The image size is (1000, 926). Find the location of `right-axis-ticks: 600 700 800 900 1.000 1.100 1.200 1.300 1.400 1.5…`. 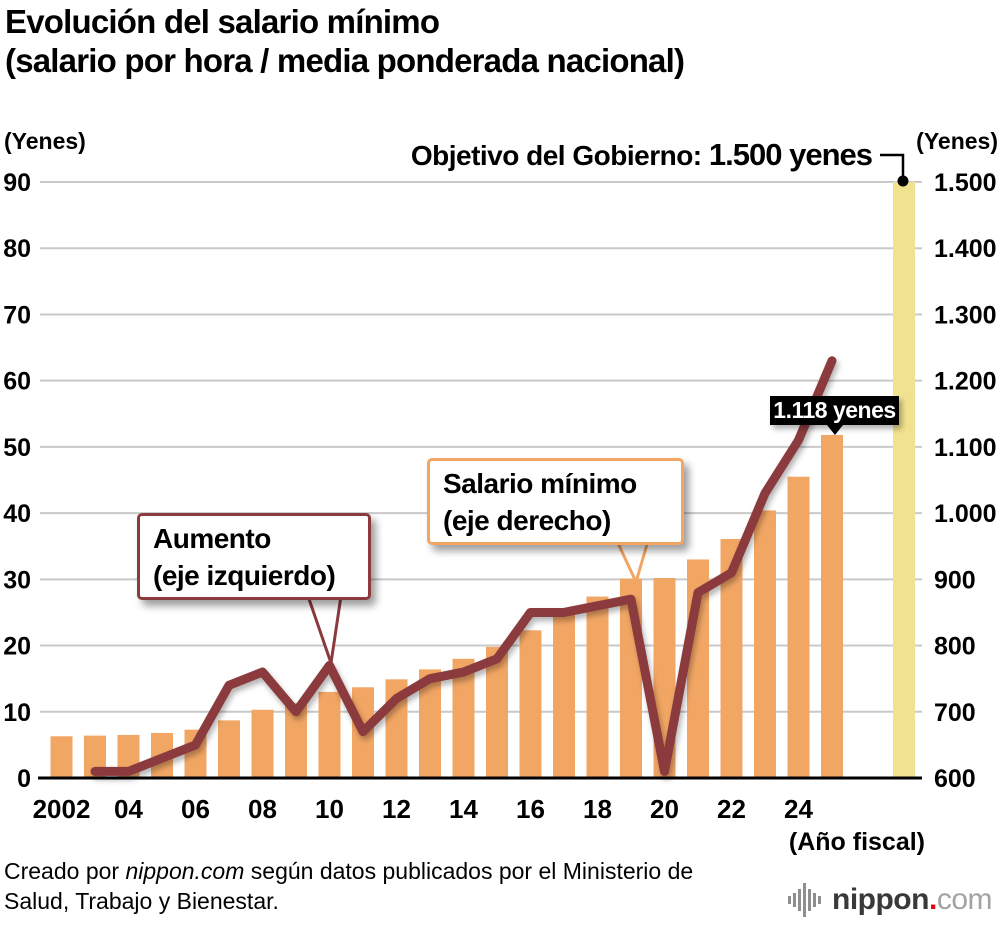

right-axis-ticks: 600 700 800 900 1.000 1.100 1.200 1.300 1.400 1.5… is located at coordinates (965, 481).